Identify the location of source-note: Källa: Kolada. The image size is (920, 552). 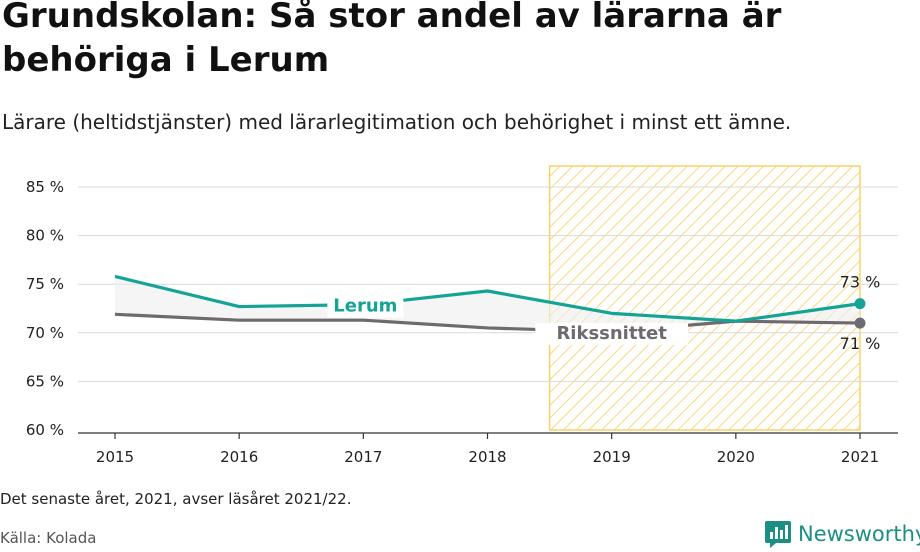
(48, 538).